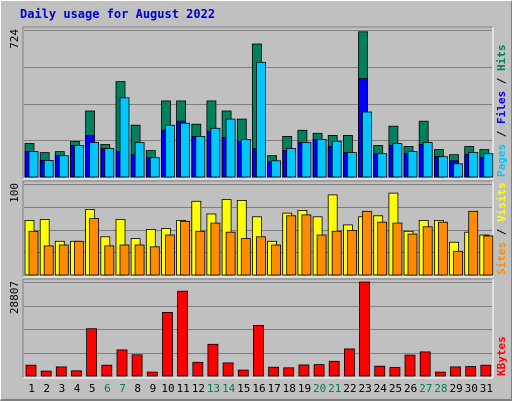  What do you see at coordinates (425, 388) in the screenshot?
I see `x-label-day-27: 27` at bounding box center [425, 388].